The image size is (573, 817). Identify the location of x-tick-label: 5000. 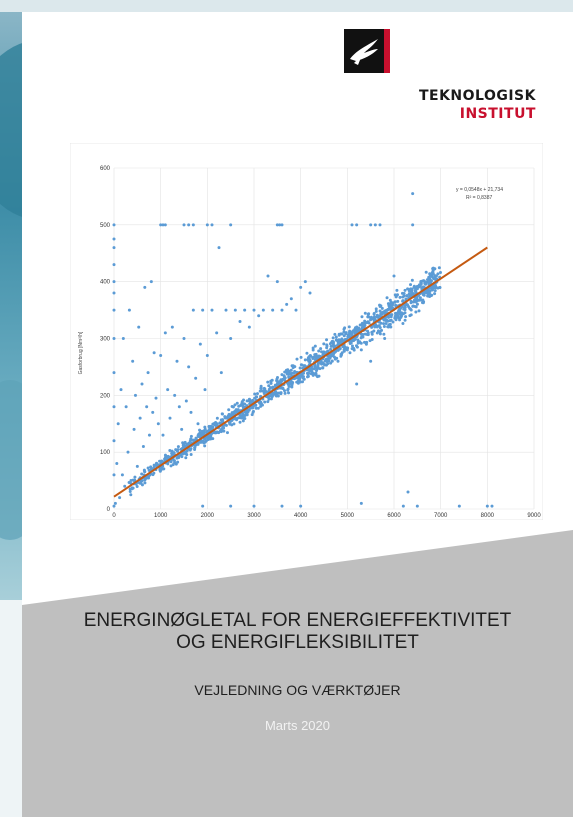
(348, 516).